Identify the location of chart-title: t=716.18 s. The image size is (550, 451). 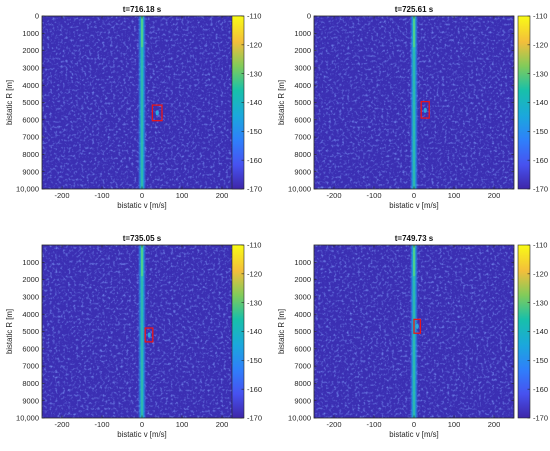
(142, 9).